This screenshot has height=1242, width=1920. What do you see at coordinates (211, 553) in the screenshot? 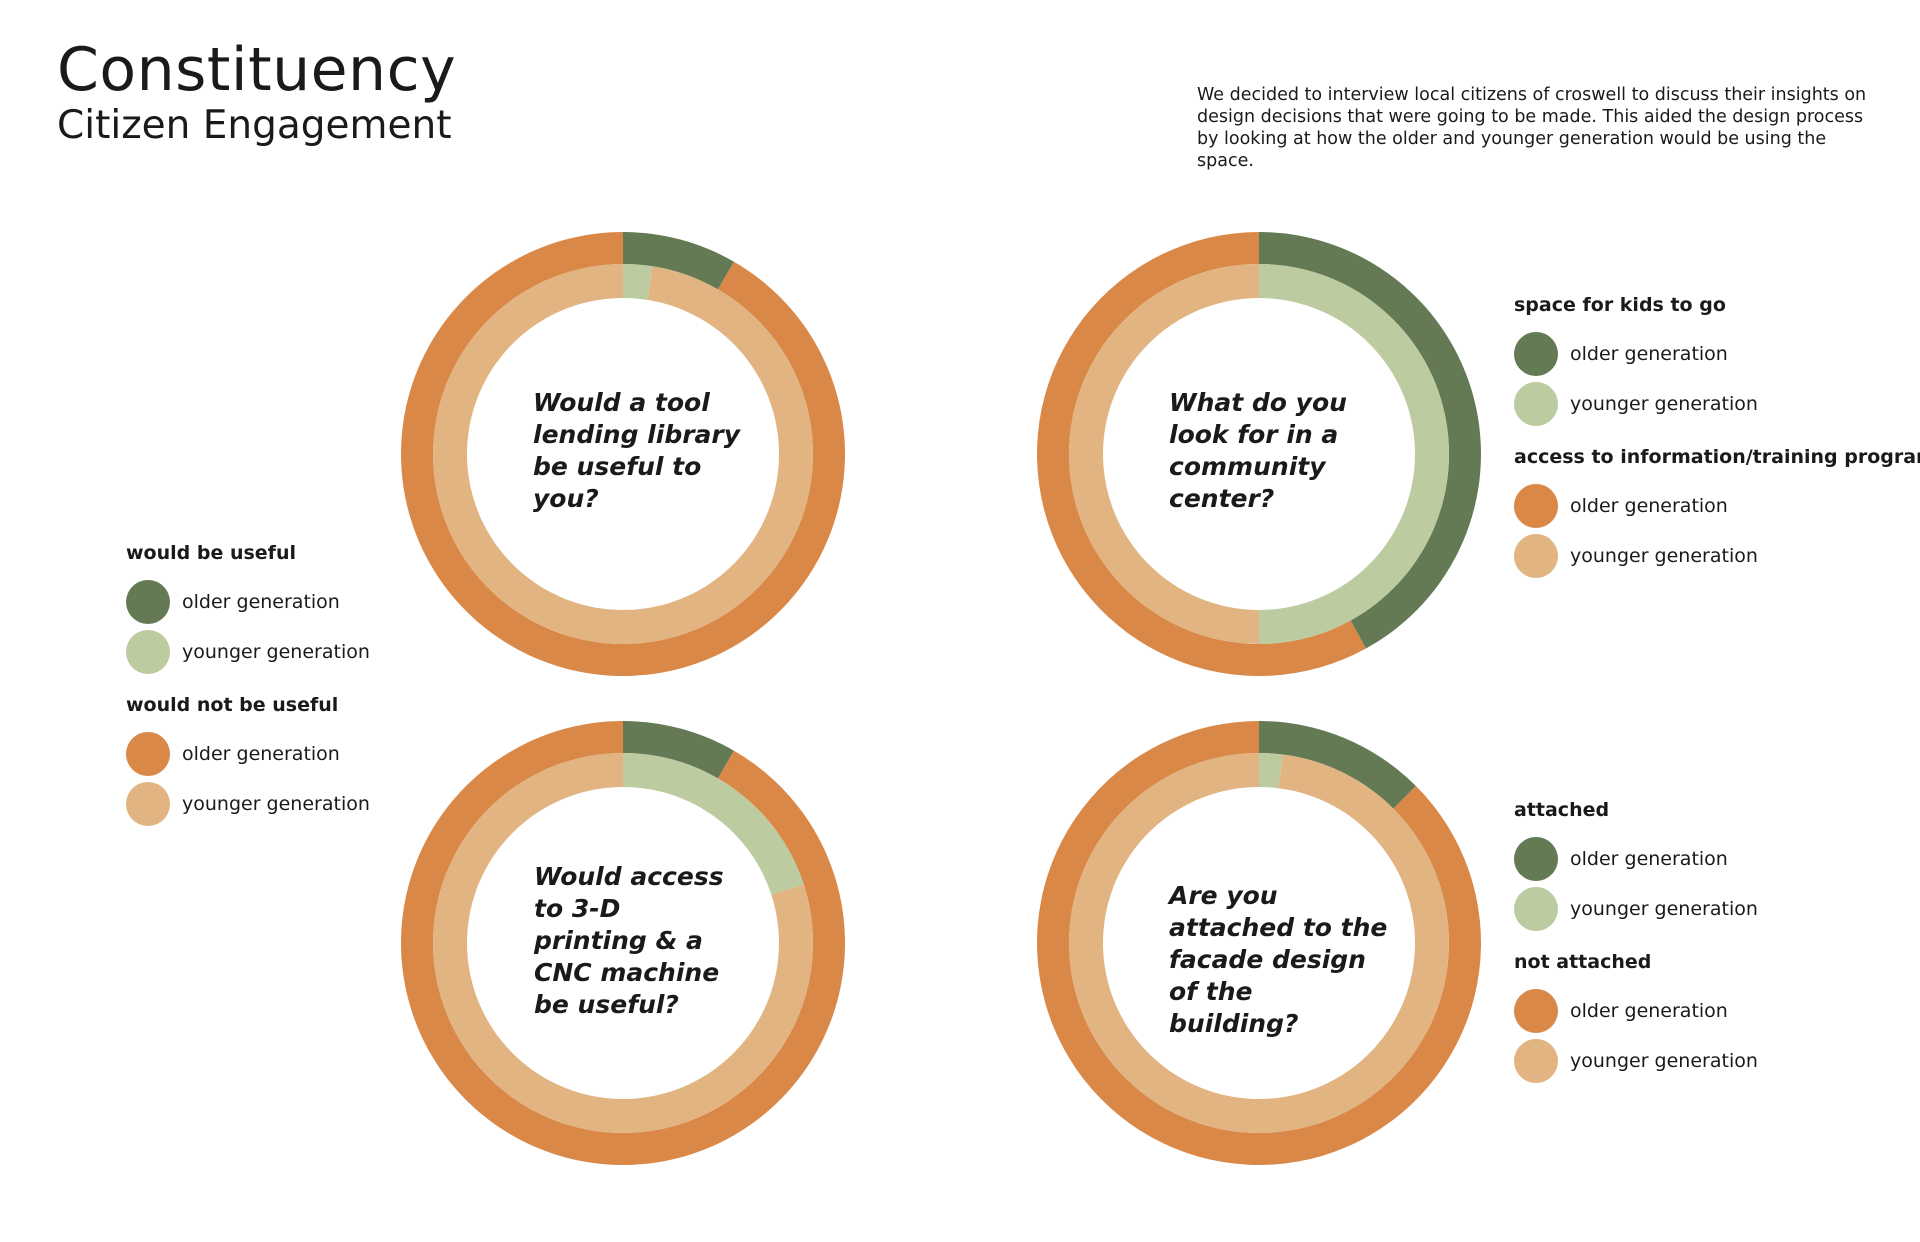
I see `legend-group-heading: would be useful` at bounding box center [211, 553].